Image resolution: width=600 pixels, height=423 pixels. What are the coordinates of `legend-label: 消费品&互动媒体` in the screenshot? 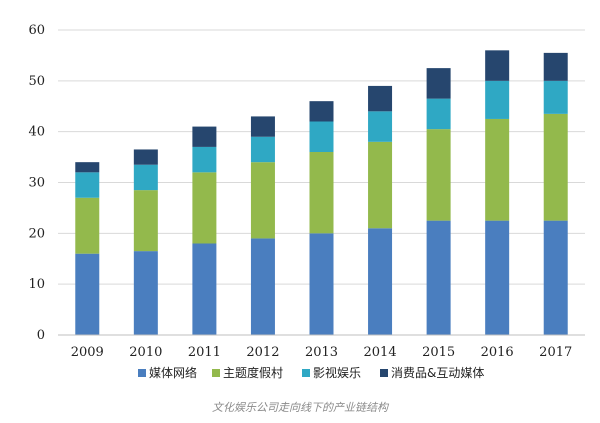 It's located at (437, 373).